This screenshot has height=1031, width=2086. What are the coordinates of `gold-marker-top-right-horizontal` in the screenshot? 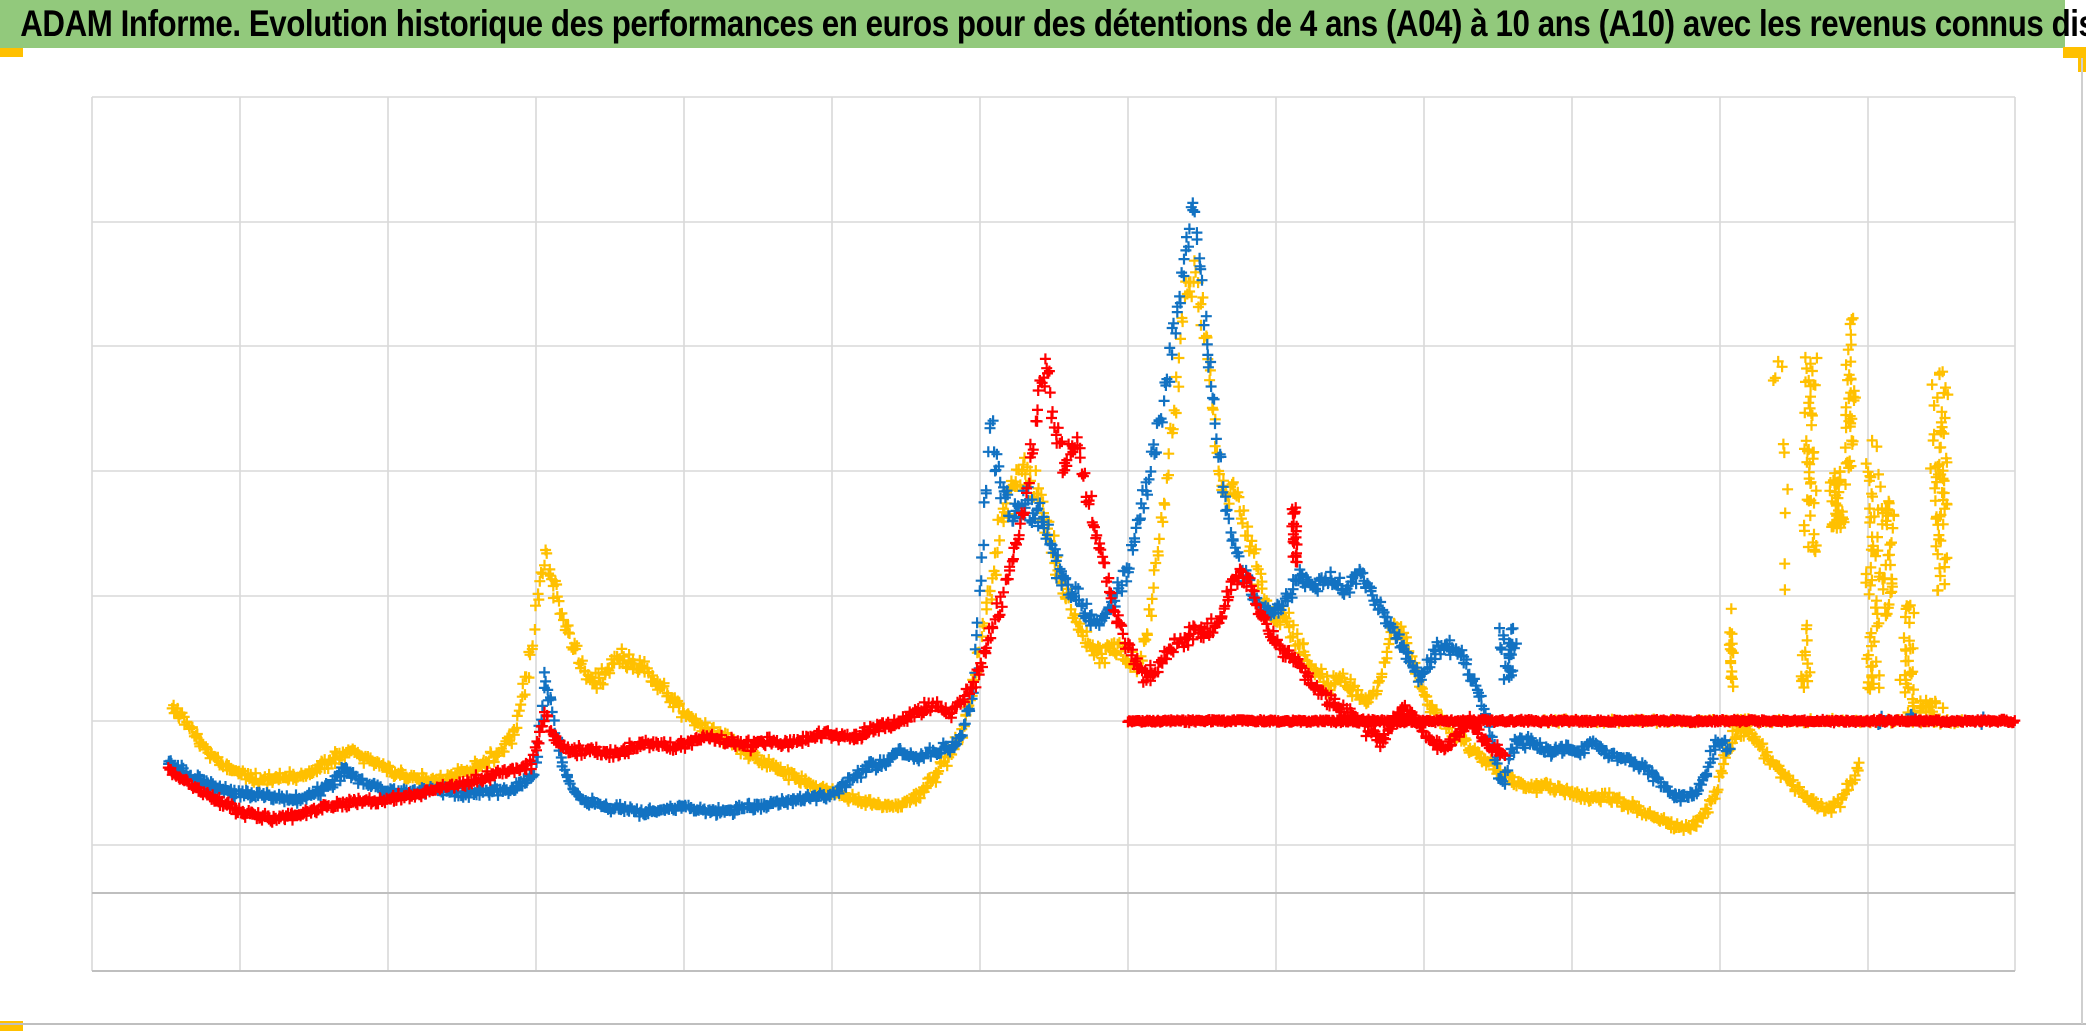 It's located at (2074, 52).